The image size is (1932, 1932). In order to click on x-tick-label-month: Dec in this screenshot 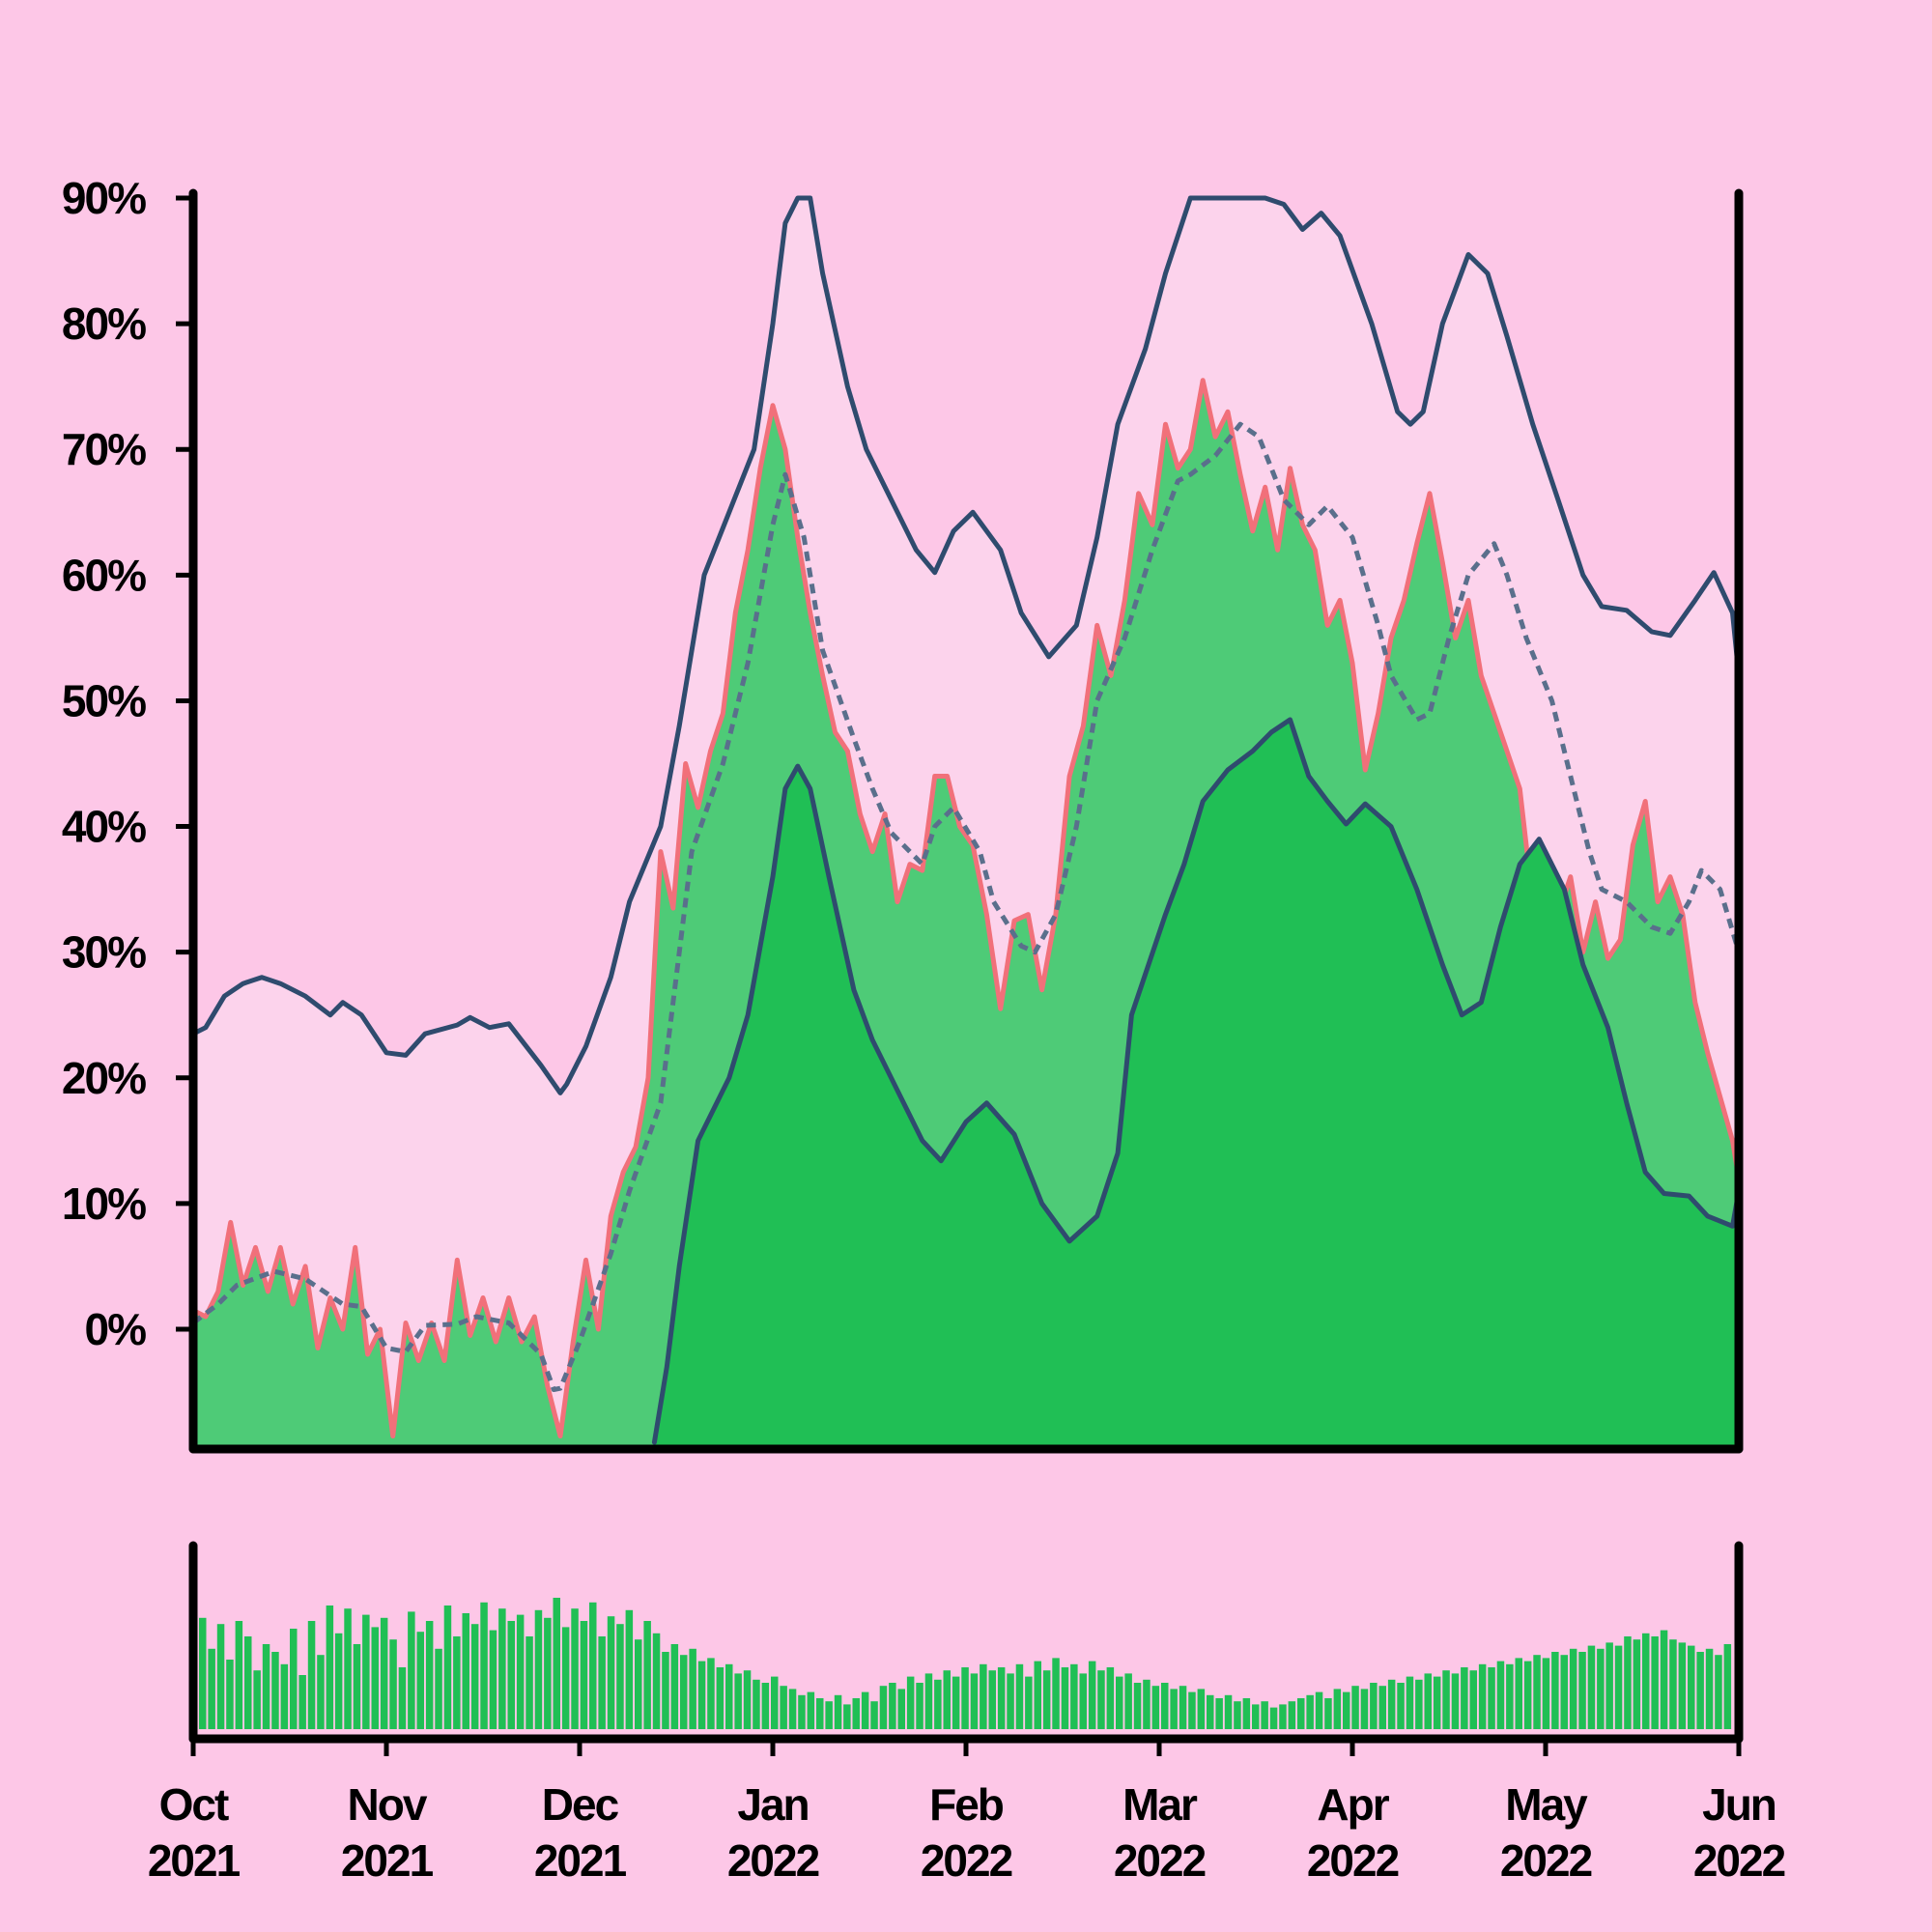, I will do `click(580, 1804)`.